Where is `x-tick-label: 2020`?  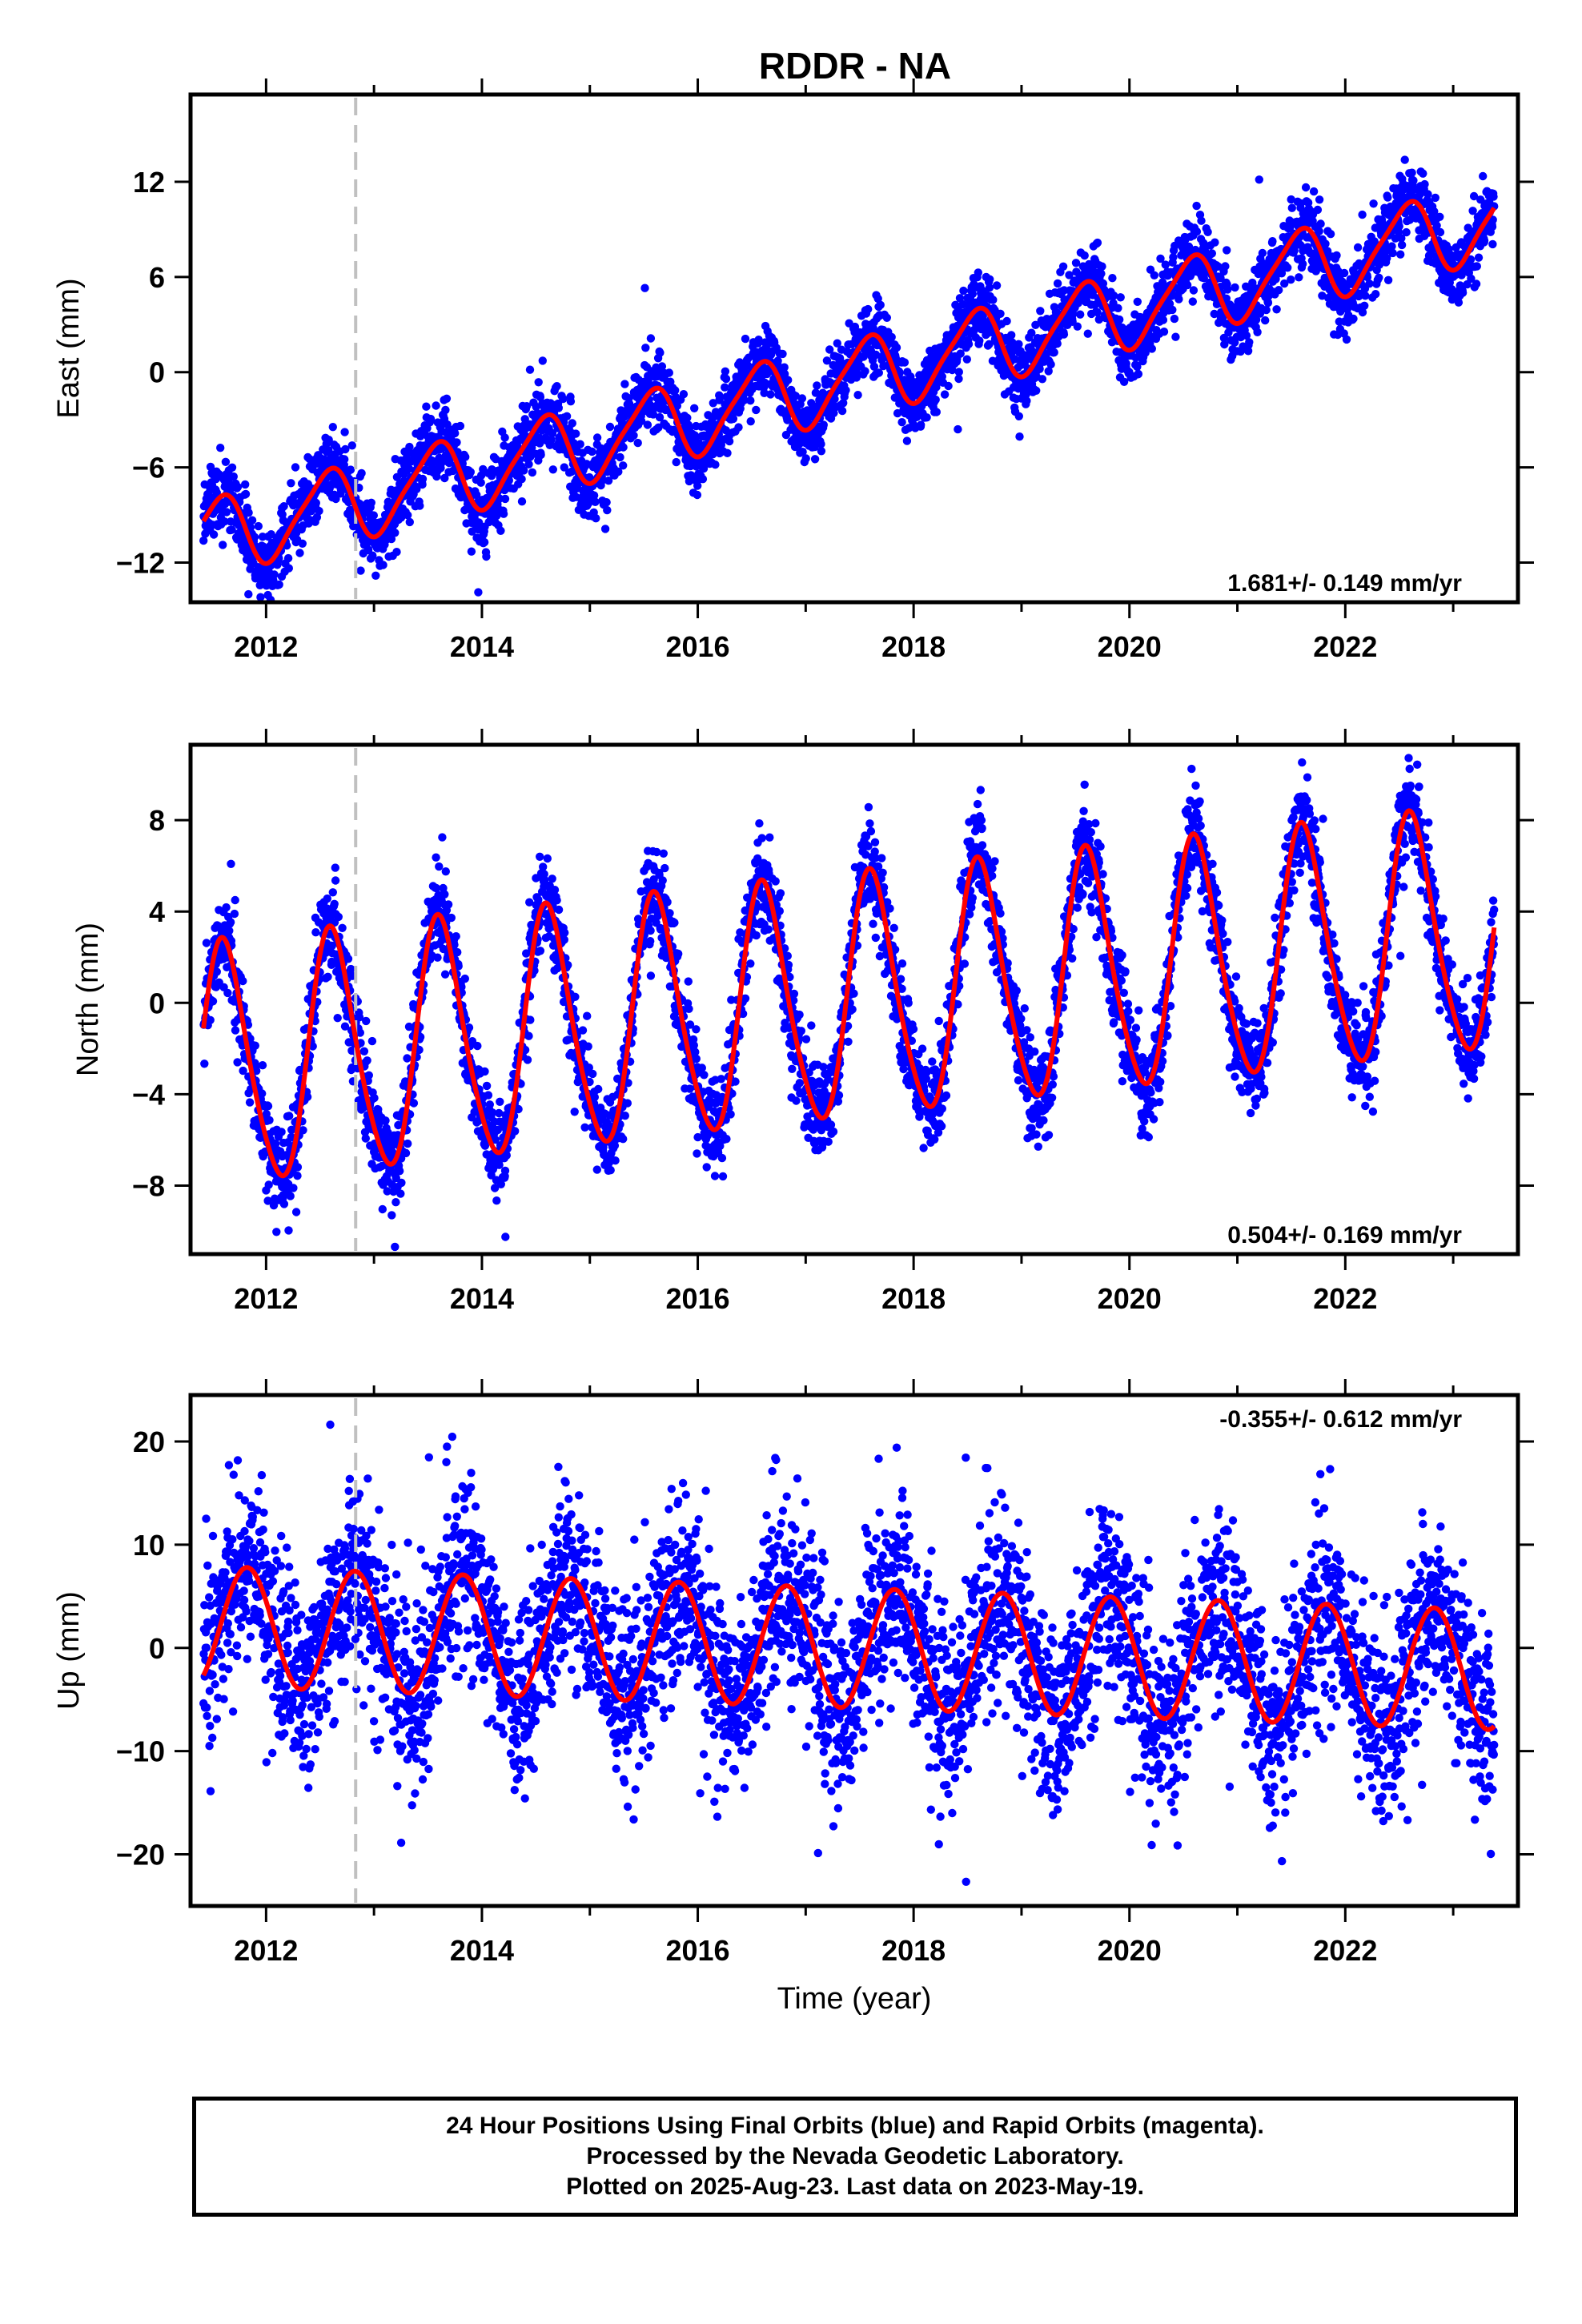 x-tick-label: 2020 is located at coordinates (1130, 646).